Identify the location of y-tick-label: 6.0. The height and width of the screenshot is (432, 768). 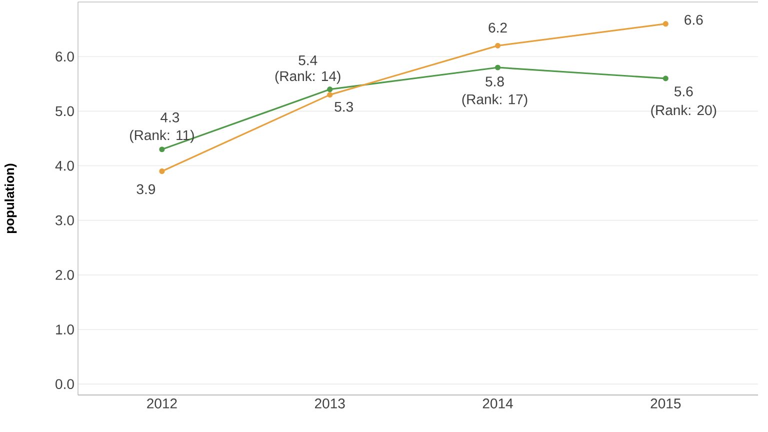
(65, 57).